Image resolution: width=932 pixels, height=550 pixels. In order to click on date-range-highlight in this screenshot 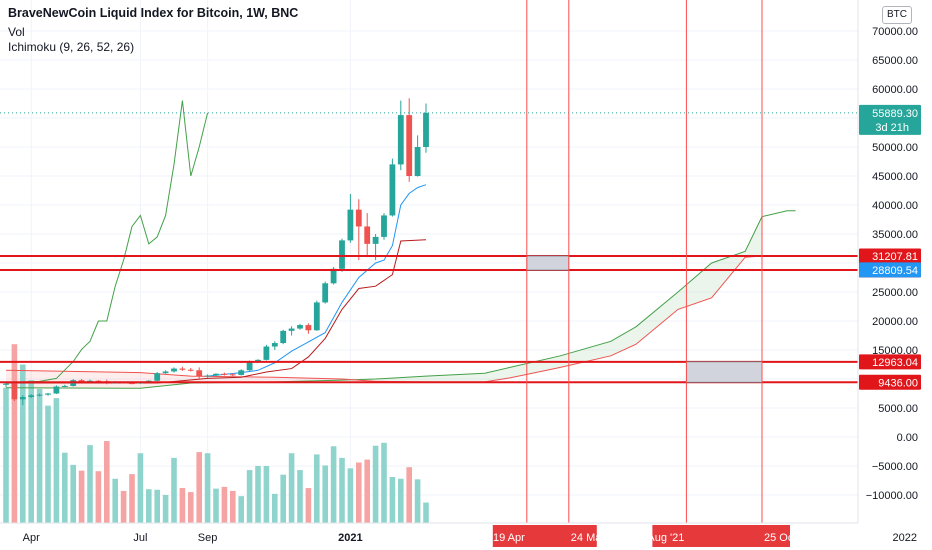, I will do `click(544, 536)`.